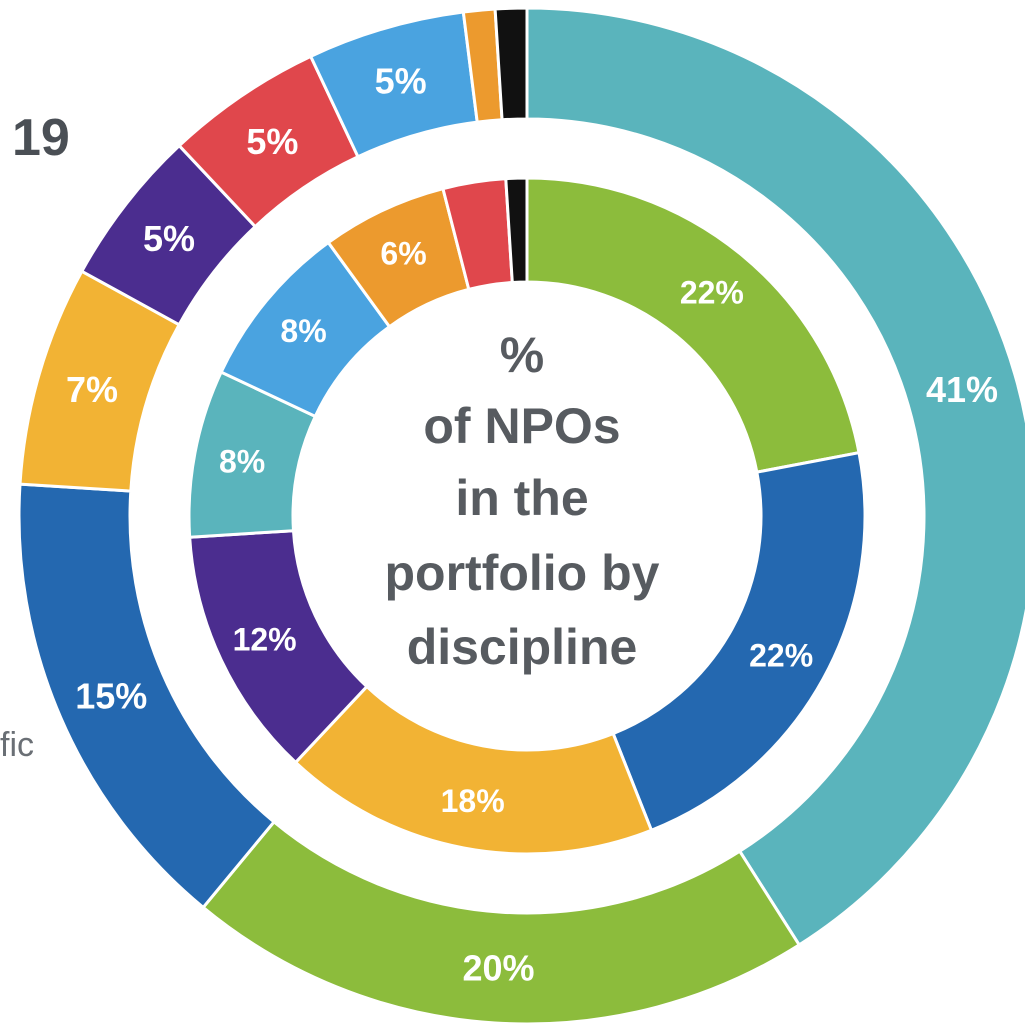 This screenshot has height=1023, width=1025. What do you see at coordinates (521, 426) in the screenshot?
I see `center-label-line: of NPOs` at bounding box center [521, 426].